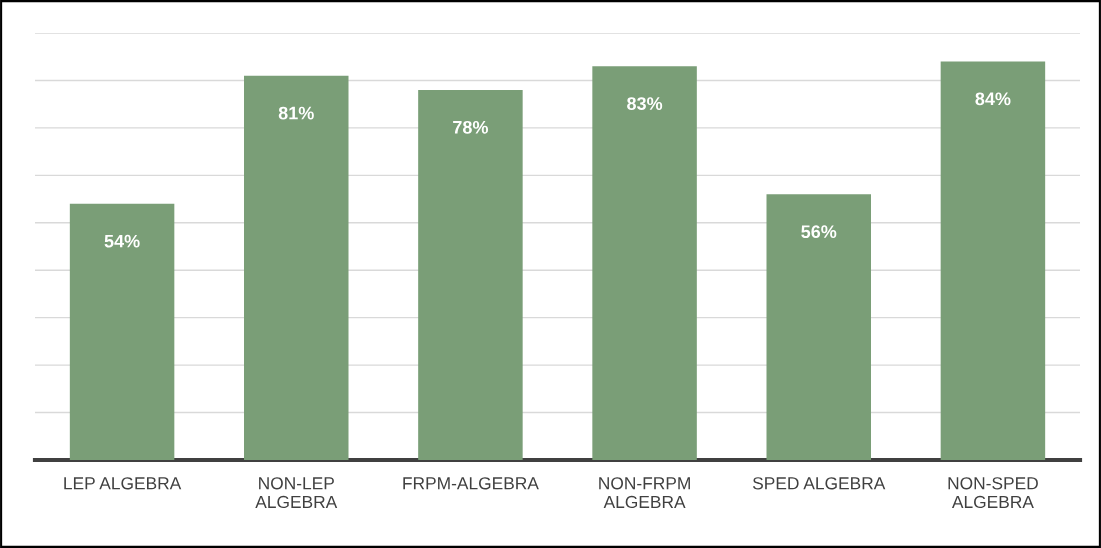 The width and height of the screenshot is (1101, 548). What do you see at coordinates (993, 493) in the screenshot?
I see `x-tick-label: NON-SPED ALGEBRA` at bounding box center [993, 493].